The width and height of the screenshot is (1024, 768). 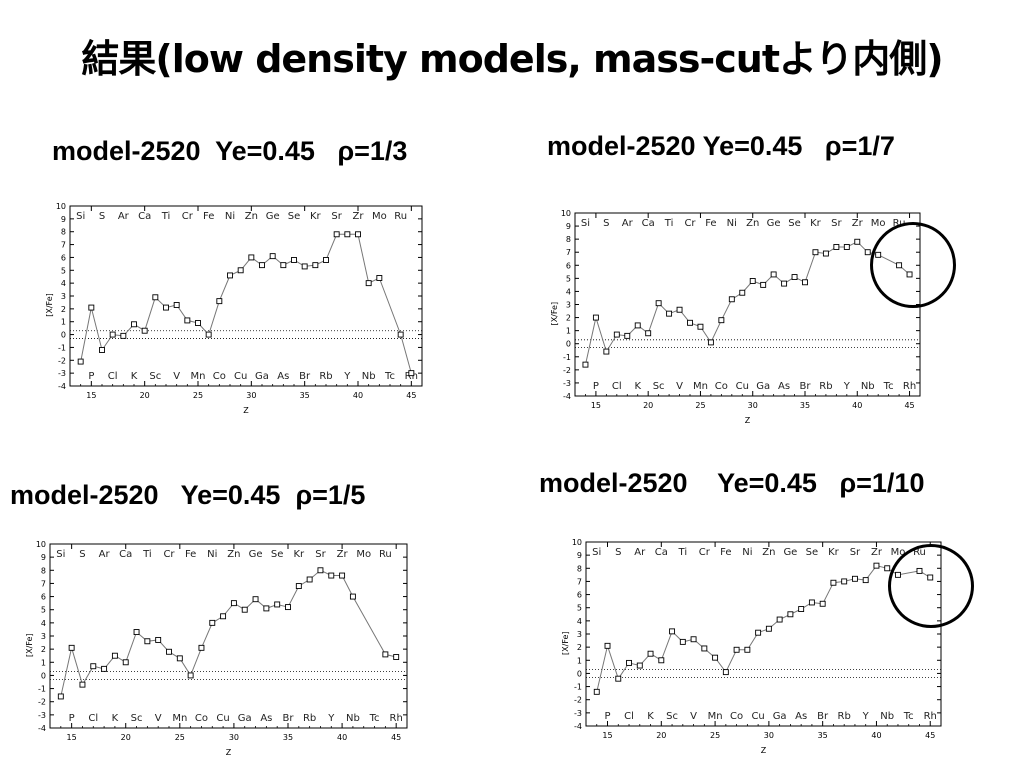 I want to click on element-label-bottom: Cl, so click(x=113, y=376).